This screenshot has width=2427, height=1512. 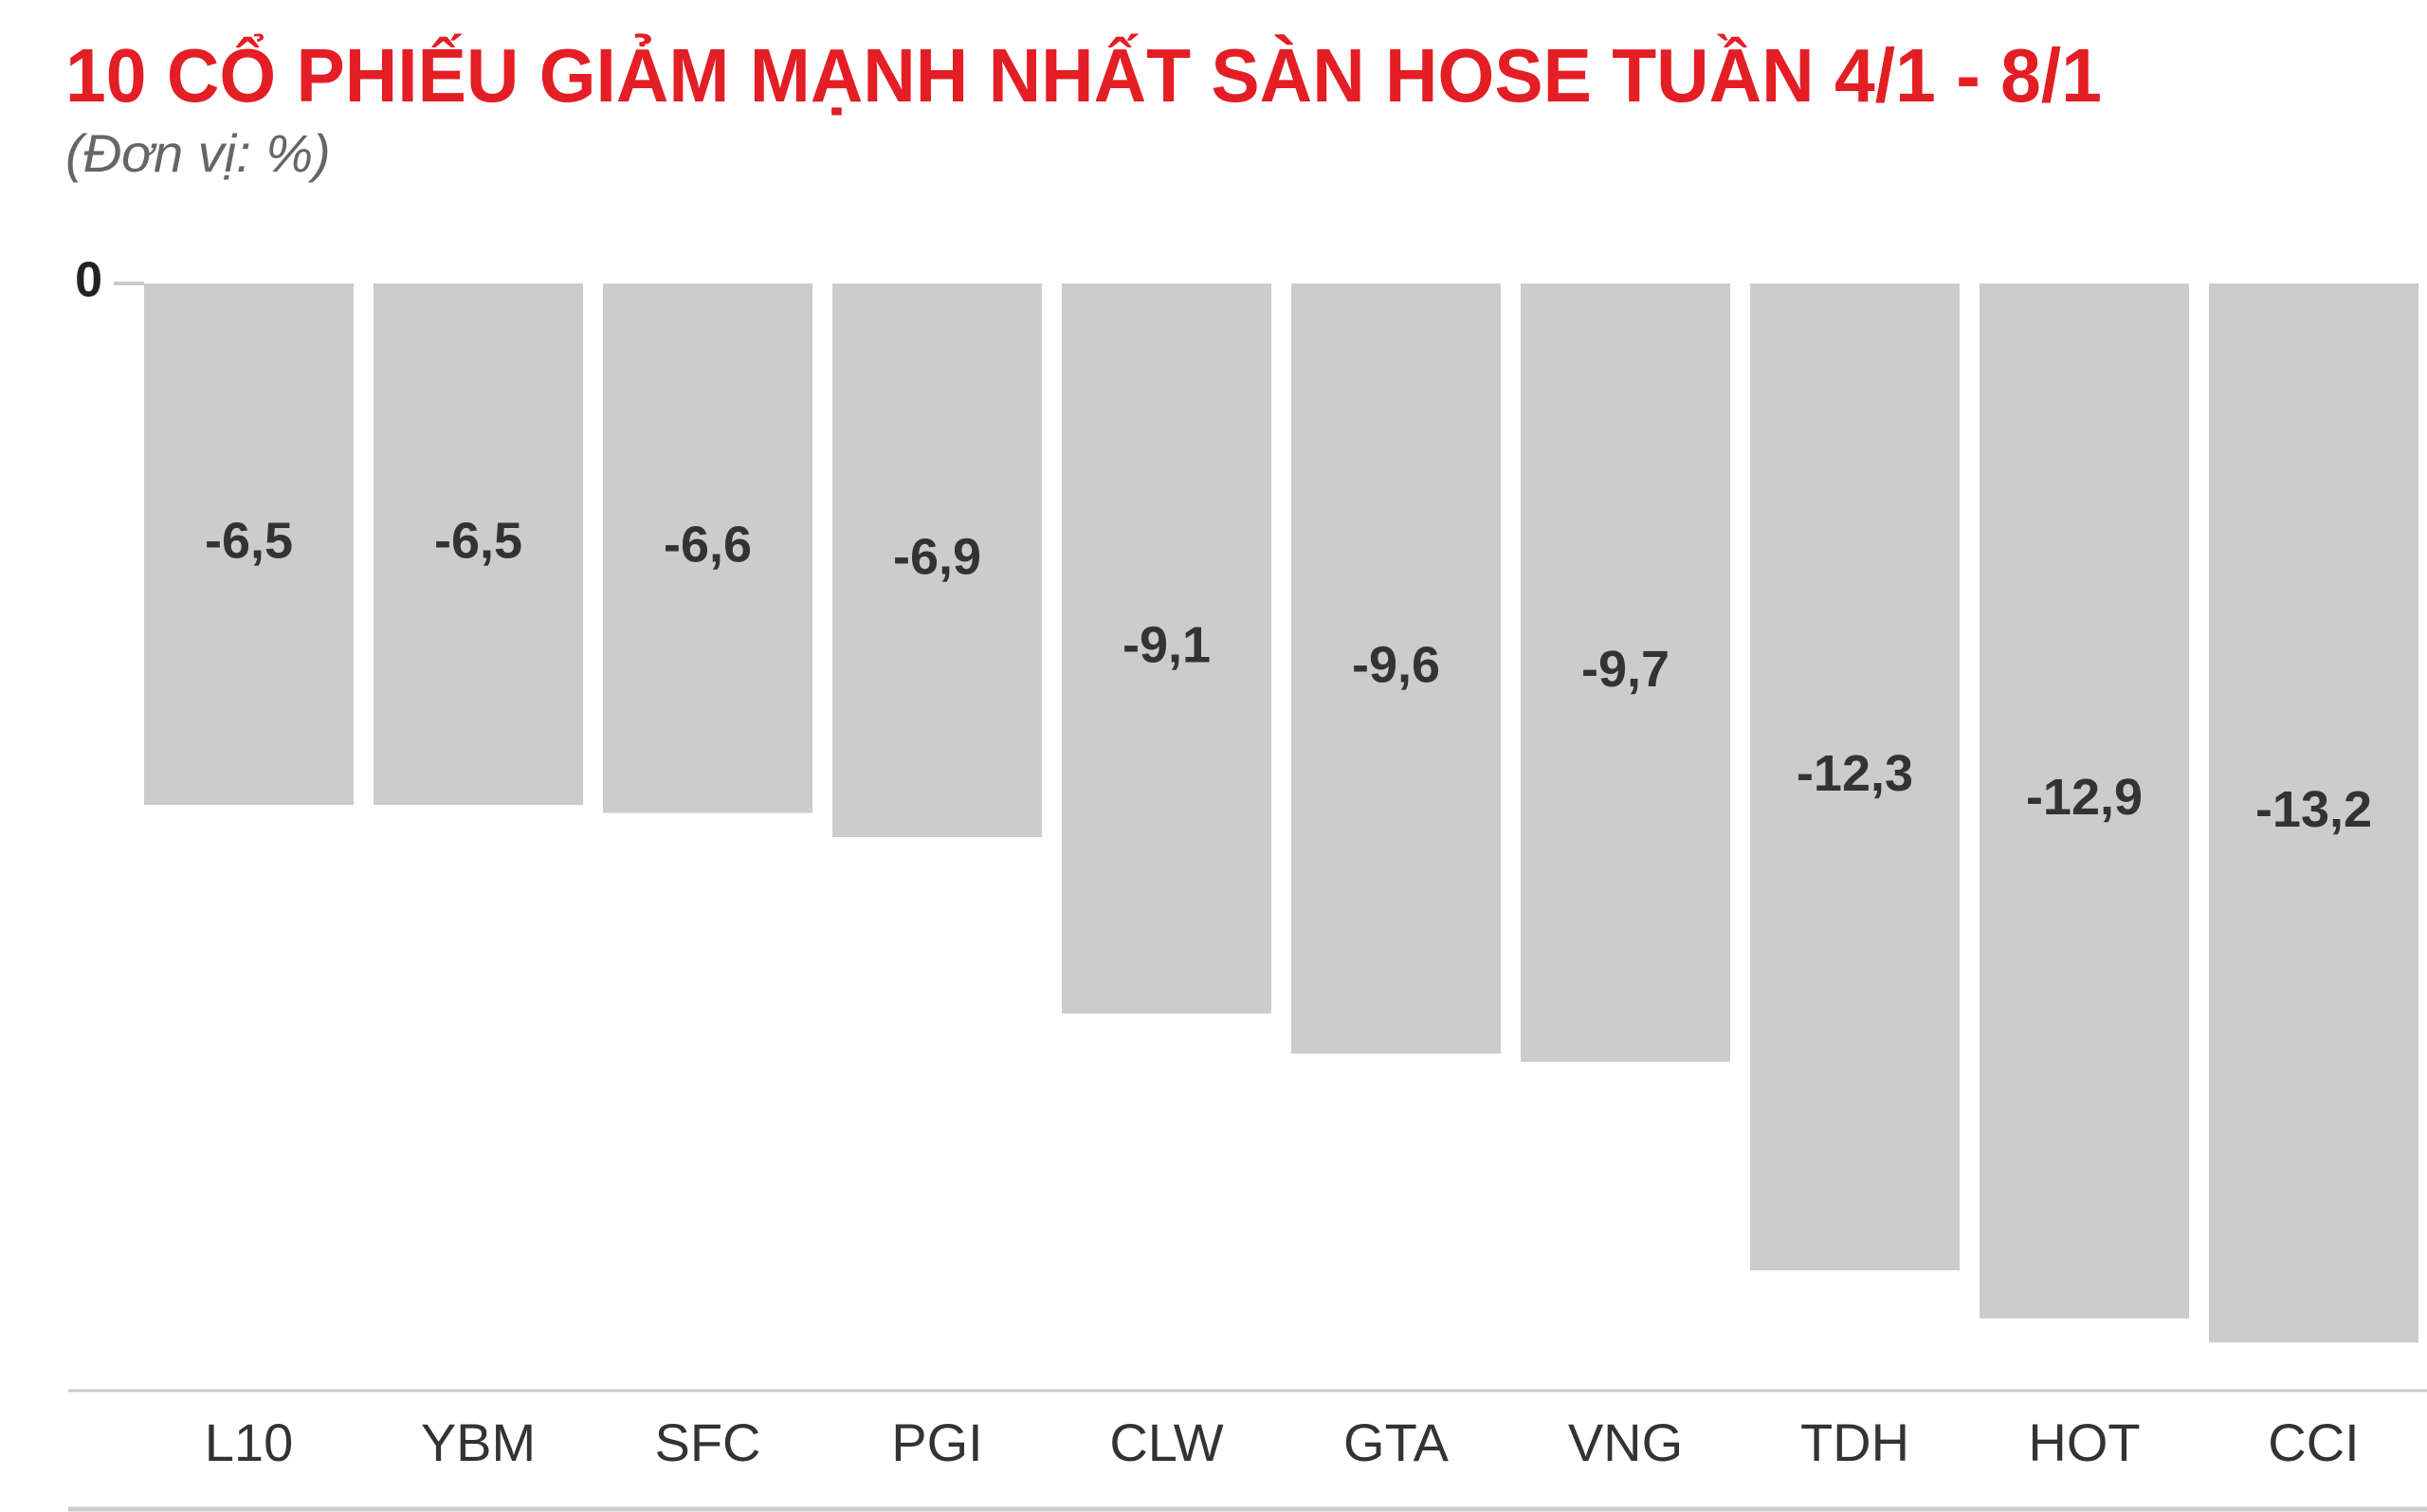 What do you see at coordinates (1855, 774) in the screenshot?
I see `value-label: -12,3` at bounding box center [1855, 774].